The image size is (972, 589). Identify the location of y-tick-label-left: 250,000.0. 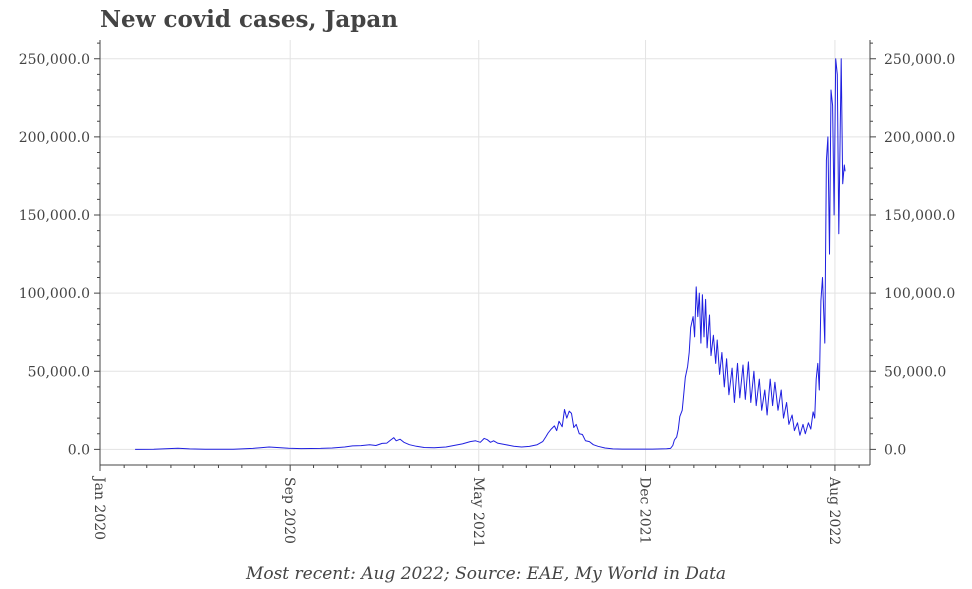
(54, 60).